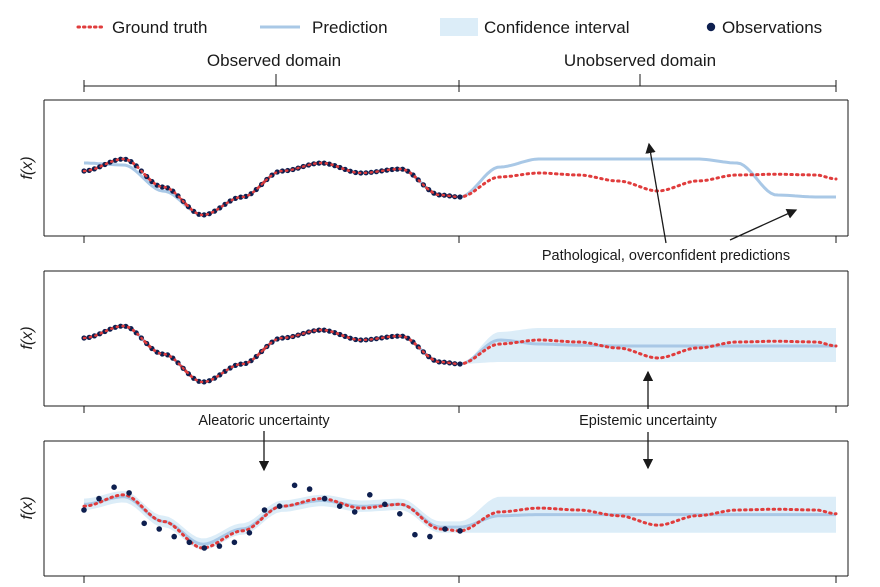 Image resolution: width=880 pixels, height=587 pixels. What do you see at coordinates (640, 60) in the screenshot?
I see `unobserved-domain-label: Unobserved domain` at bounding box center [640, 60].